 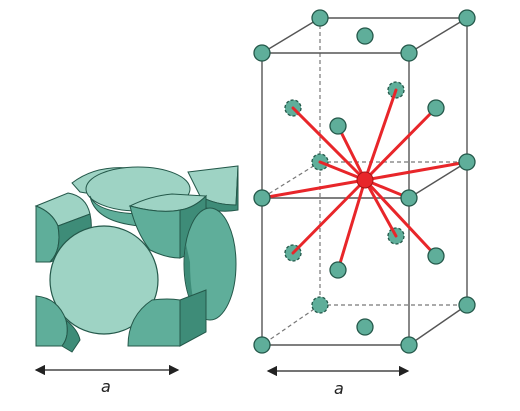 What do you see at coordinates (71, 335) in the screenshot?
I see `bottom-front-left-corner-side` at bounding box center [71, 335].